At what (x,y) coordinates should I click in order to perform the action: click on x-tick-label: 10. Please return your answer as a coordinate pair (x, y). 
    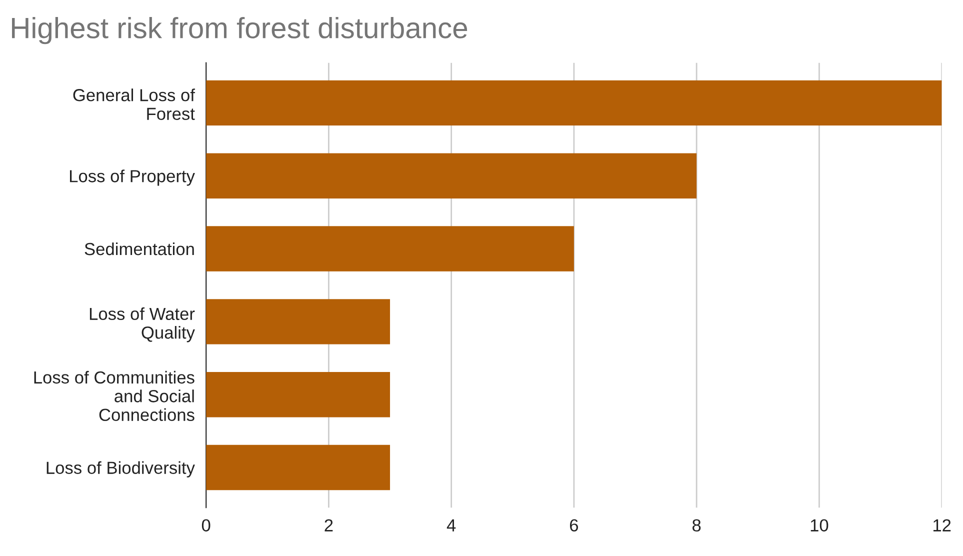
    Looking at the image, I should click on (819, 525).